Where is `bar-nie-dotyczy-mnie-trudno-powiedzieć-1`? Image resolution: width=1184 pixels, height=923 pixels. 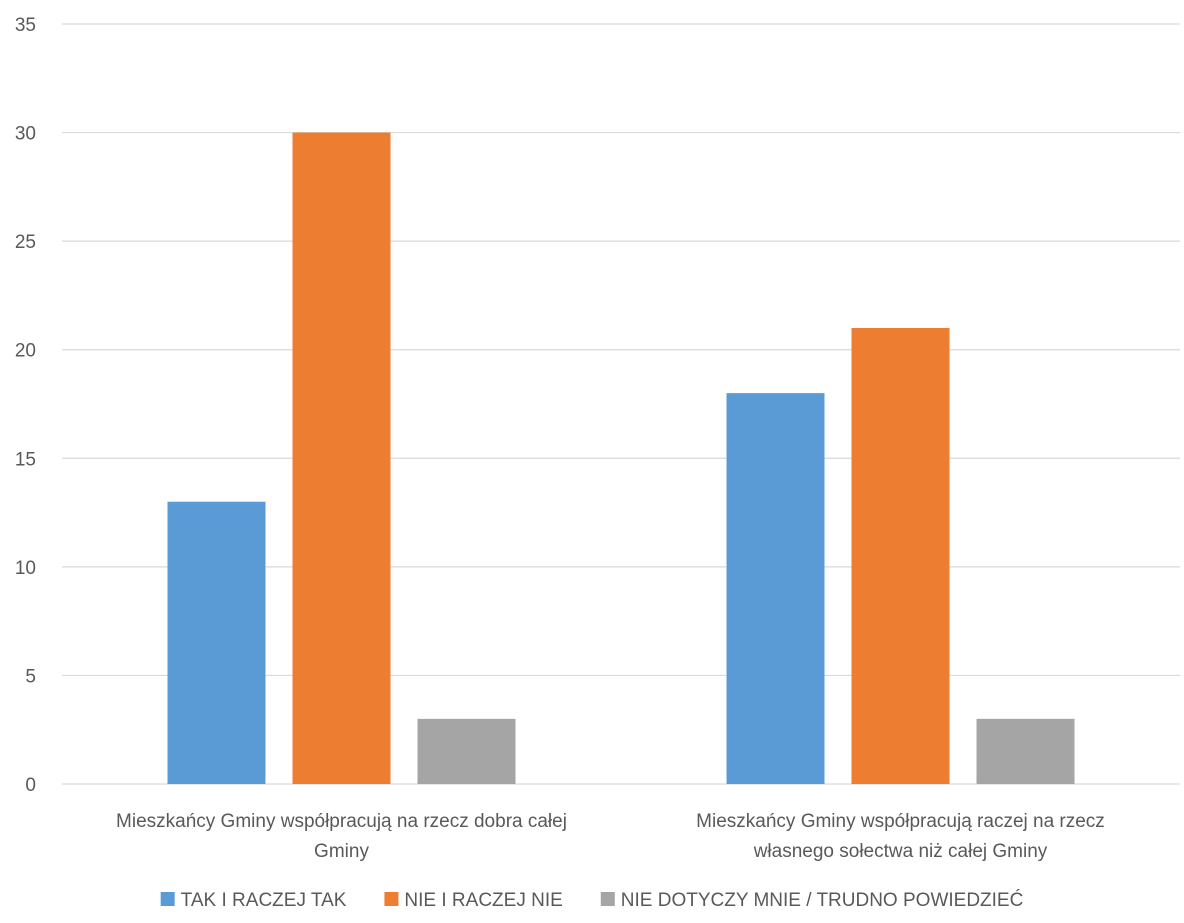 bar-nie-dotyczy-mnie-trudno-powiedzieć-1 is located at coordinates (466, 751).